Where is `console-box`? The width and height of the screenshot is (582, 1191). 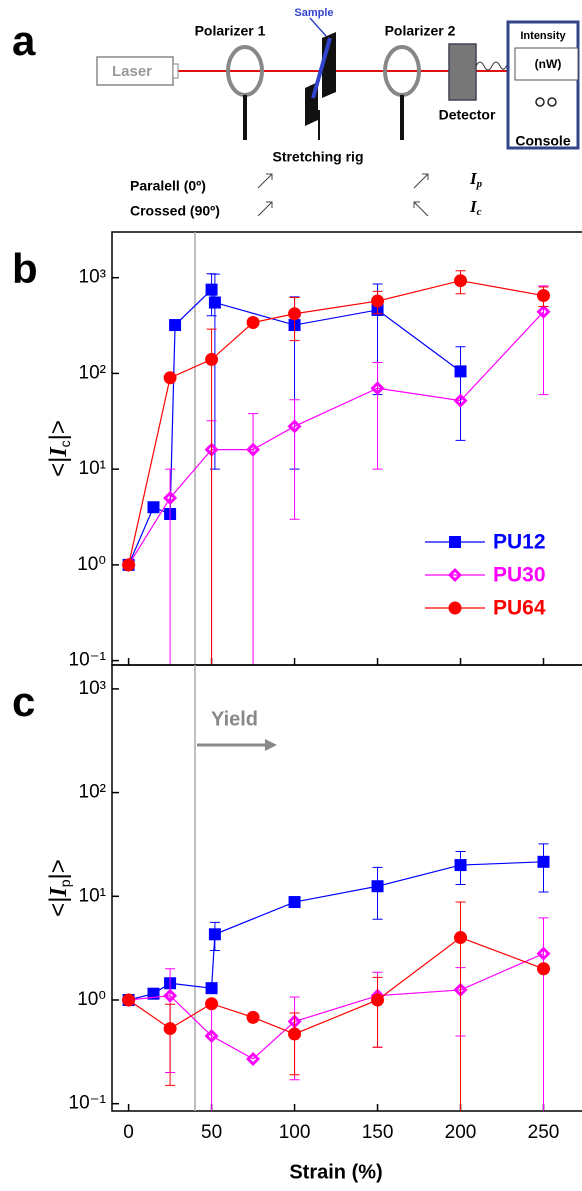 console-box is located at coordinates (543, 85).